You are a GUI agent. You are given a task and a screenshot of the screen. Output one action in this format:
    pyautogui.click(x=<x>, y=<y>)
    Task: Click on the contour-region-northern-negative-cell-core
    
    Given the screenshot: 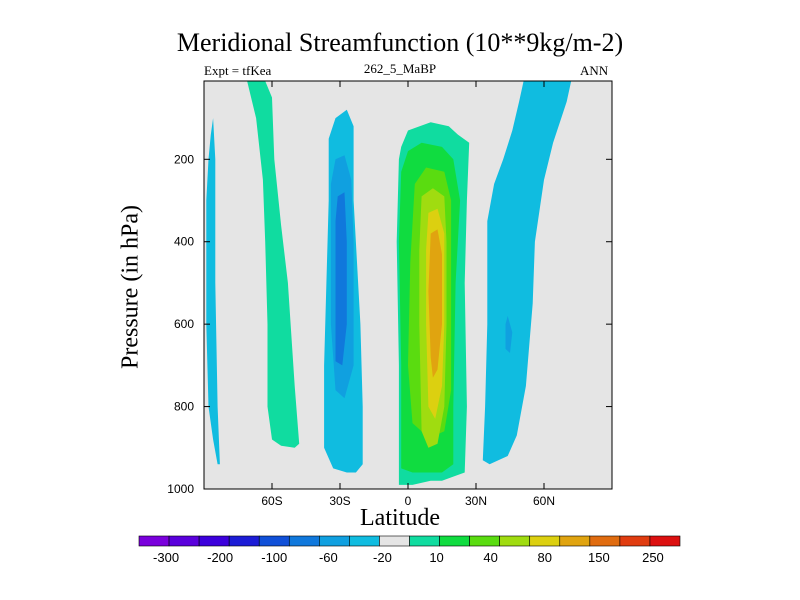 What is the action you would take?
    pyautogui.click(x=509, y=334)
    